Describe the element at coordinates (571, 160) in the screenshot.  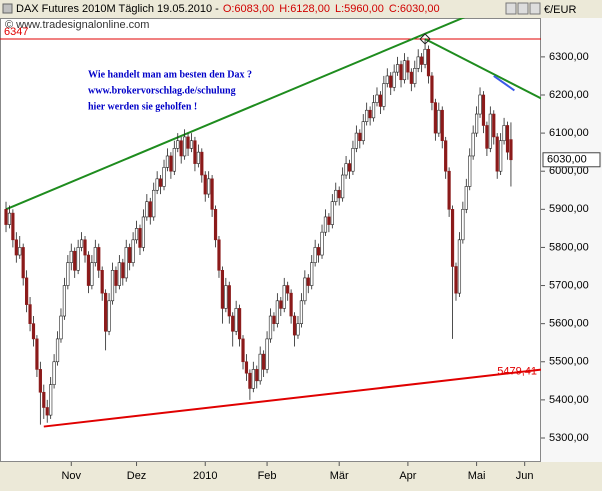
I see `last-price-box` at that location.